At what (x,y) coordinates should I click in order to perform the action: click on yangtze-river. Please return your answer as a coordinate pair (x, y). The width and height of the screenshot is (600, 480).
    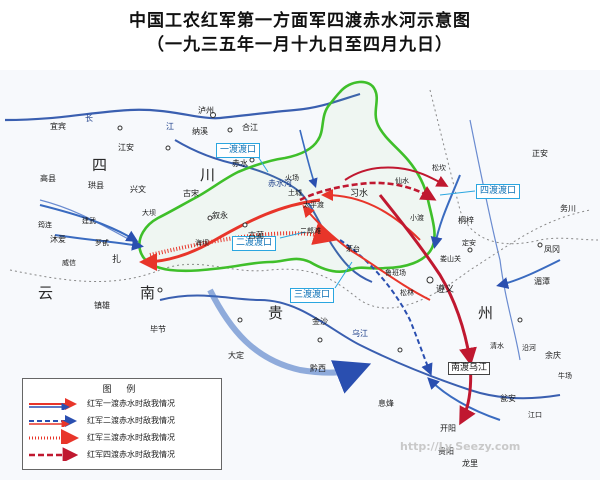
    Looking at the image, I should click on (182, 107).